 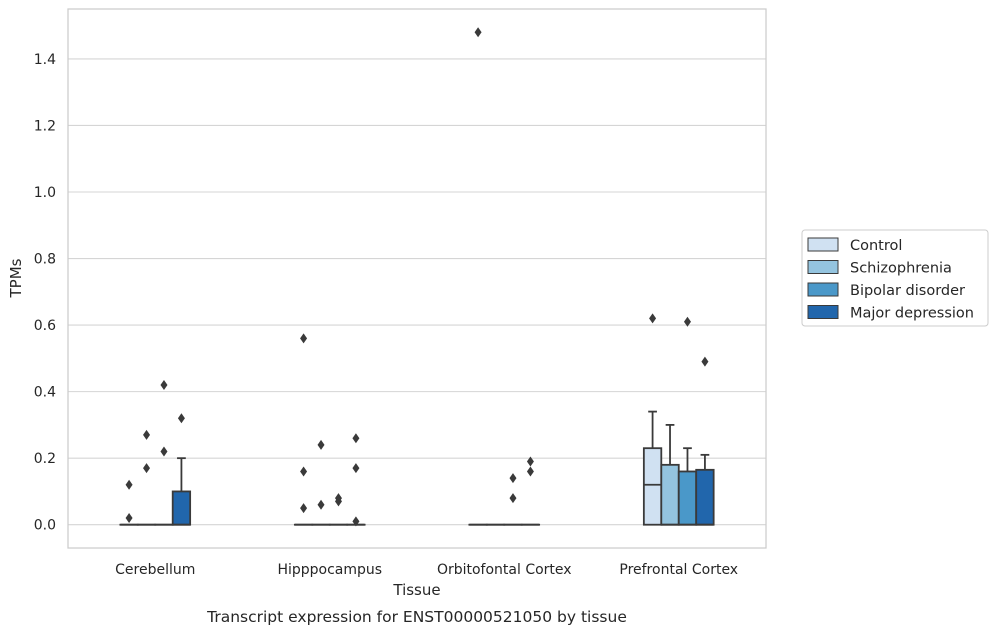 What do you see at coordinates (876, 246) in the screenshot?
I see `legend-label: Control` at bounding box center [876, 246].